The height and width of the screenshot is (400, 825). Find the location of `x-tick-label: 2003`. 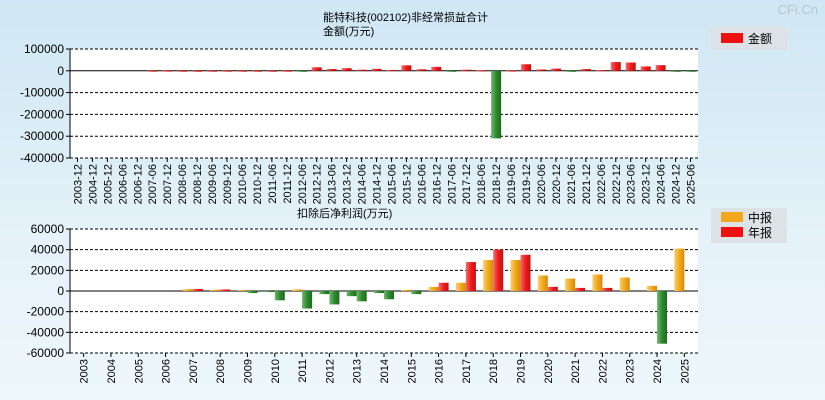

x-tick-label: 2003 is located at coordinates (85, 371).